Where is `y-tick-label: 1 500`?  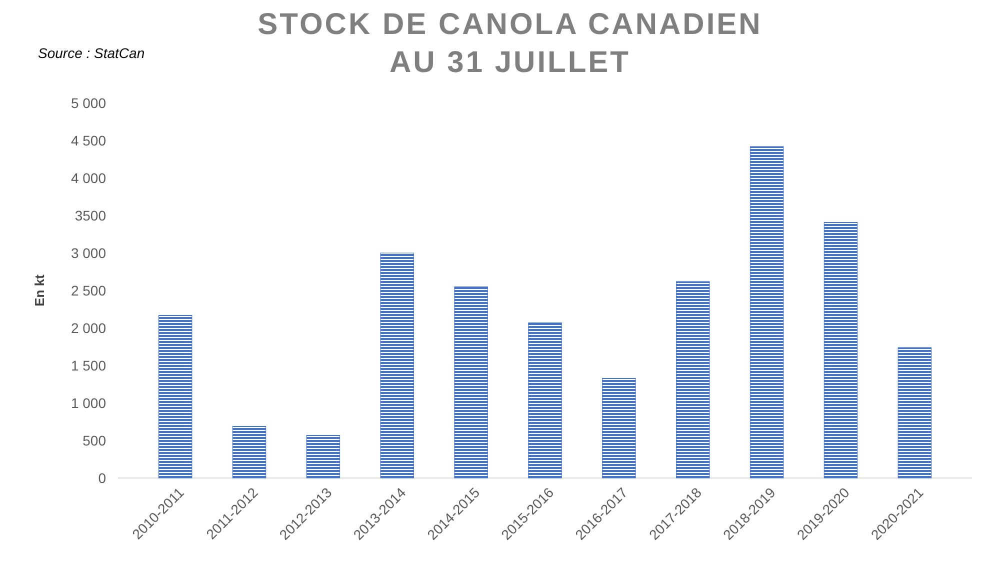
y-tick-label: 1 500 is located at coordinates (88, 365).